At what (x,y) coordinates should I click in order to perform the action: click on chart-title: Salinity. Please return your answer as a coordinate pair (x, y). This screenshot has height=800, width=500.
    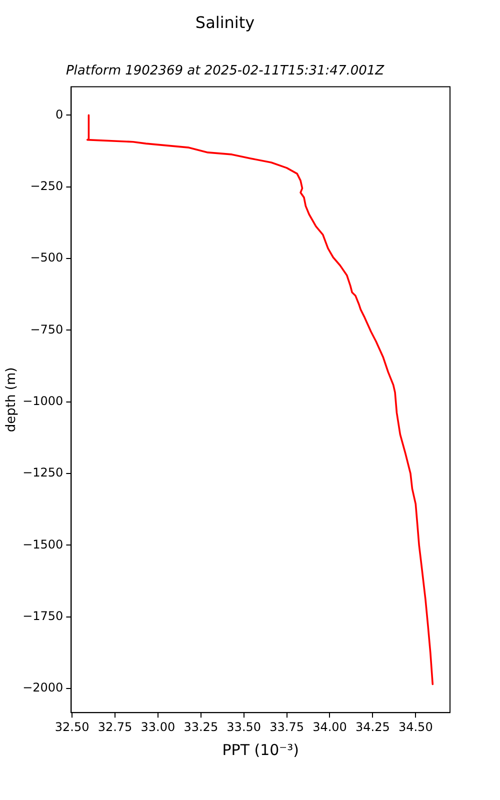
    Looking at the image, I should click on (225, 22).